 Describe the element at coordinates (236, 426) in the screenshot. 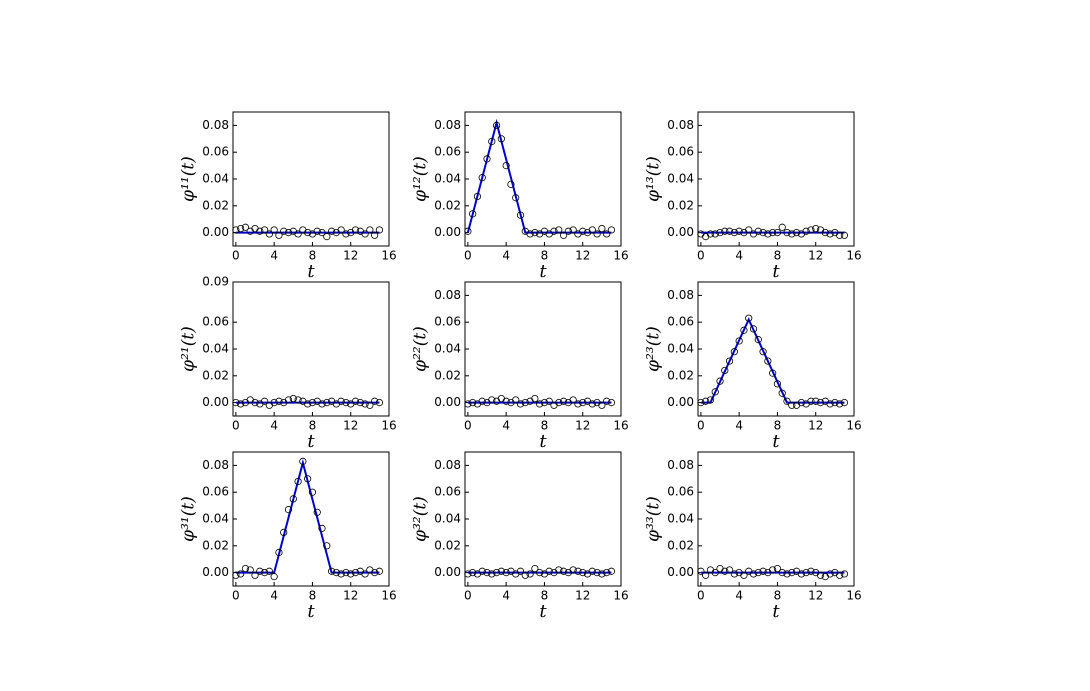

I see `x-tick-label: 0` at that location.